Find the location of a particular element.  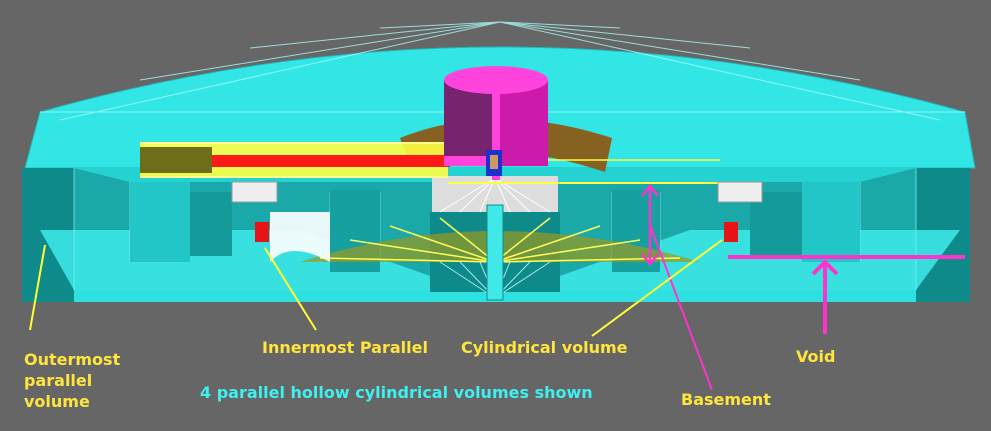

label-outermost-line3: volume is located at coordinates (57, 401).